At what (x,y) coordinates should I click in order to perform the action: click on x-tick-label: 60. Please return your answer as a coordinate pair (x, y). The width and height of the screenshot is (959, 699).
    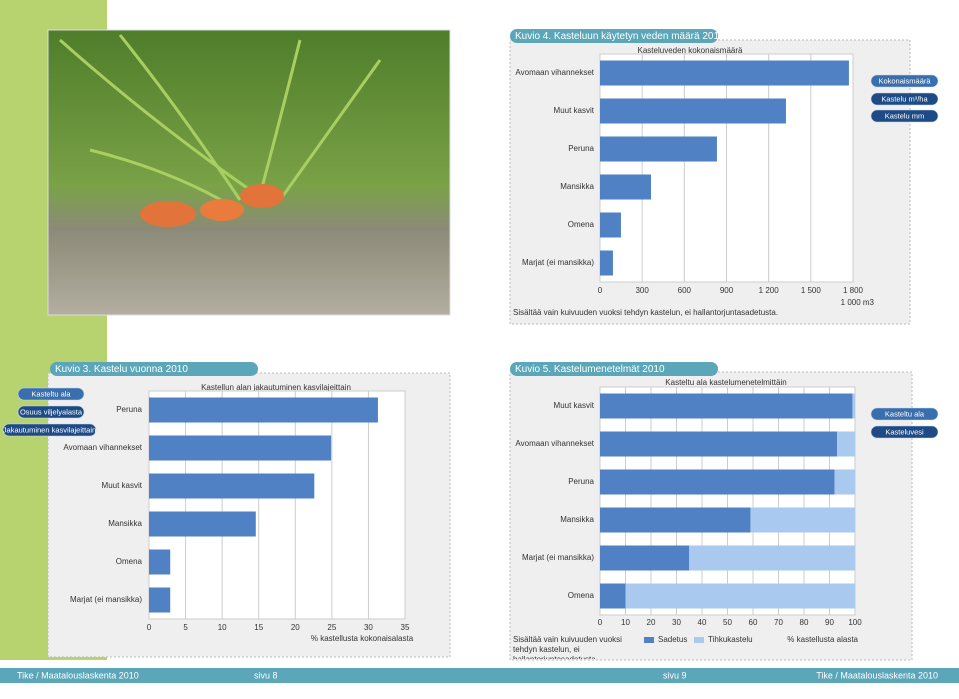
    Looking at the image, I should click on (753, 622).